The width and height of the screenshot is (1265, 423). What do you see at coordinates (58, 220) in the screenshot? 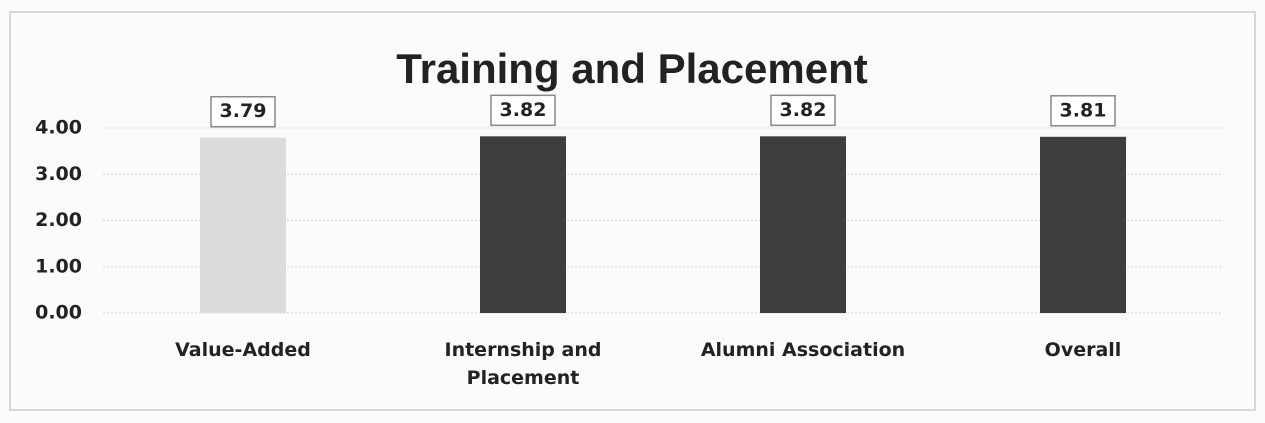
I see `y-tick-label: 2.00` at bounding box center [58, 220].